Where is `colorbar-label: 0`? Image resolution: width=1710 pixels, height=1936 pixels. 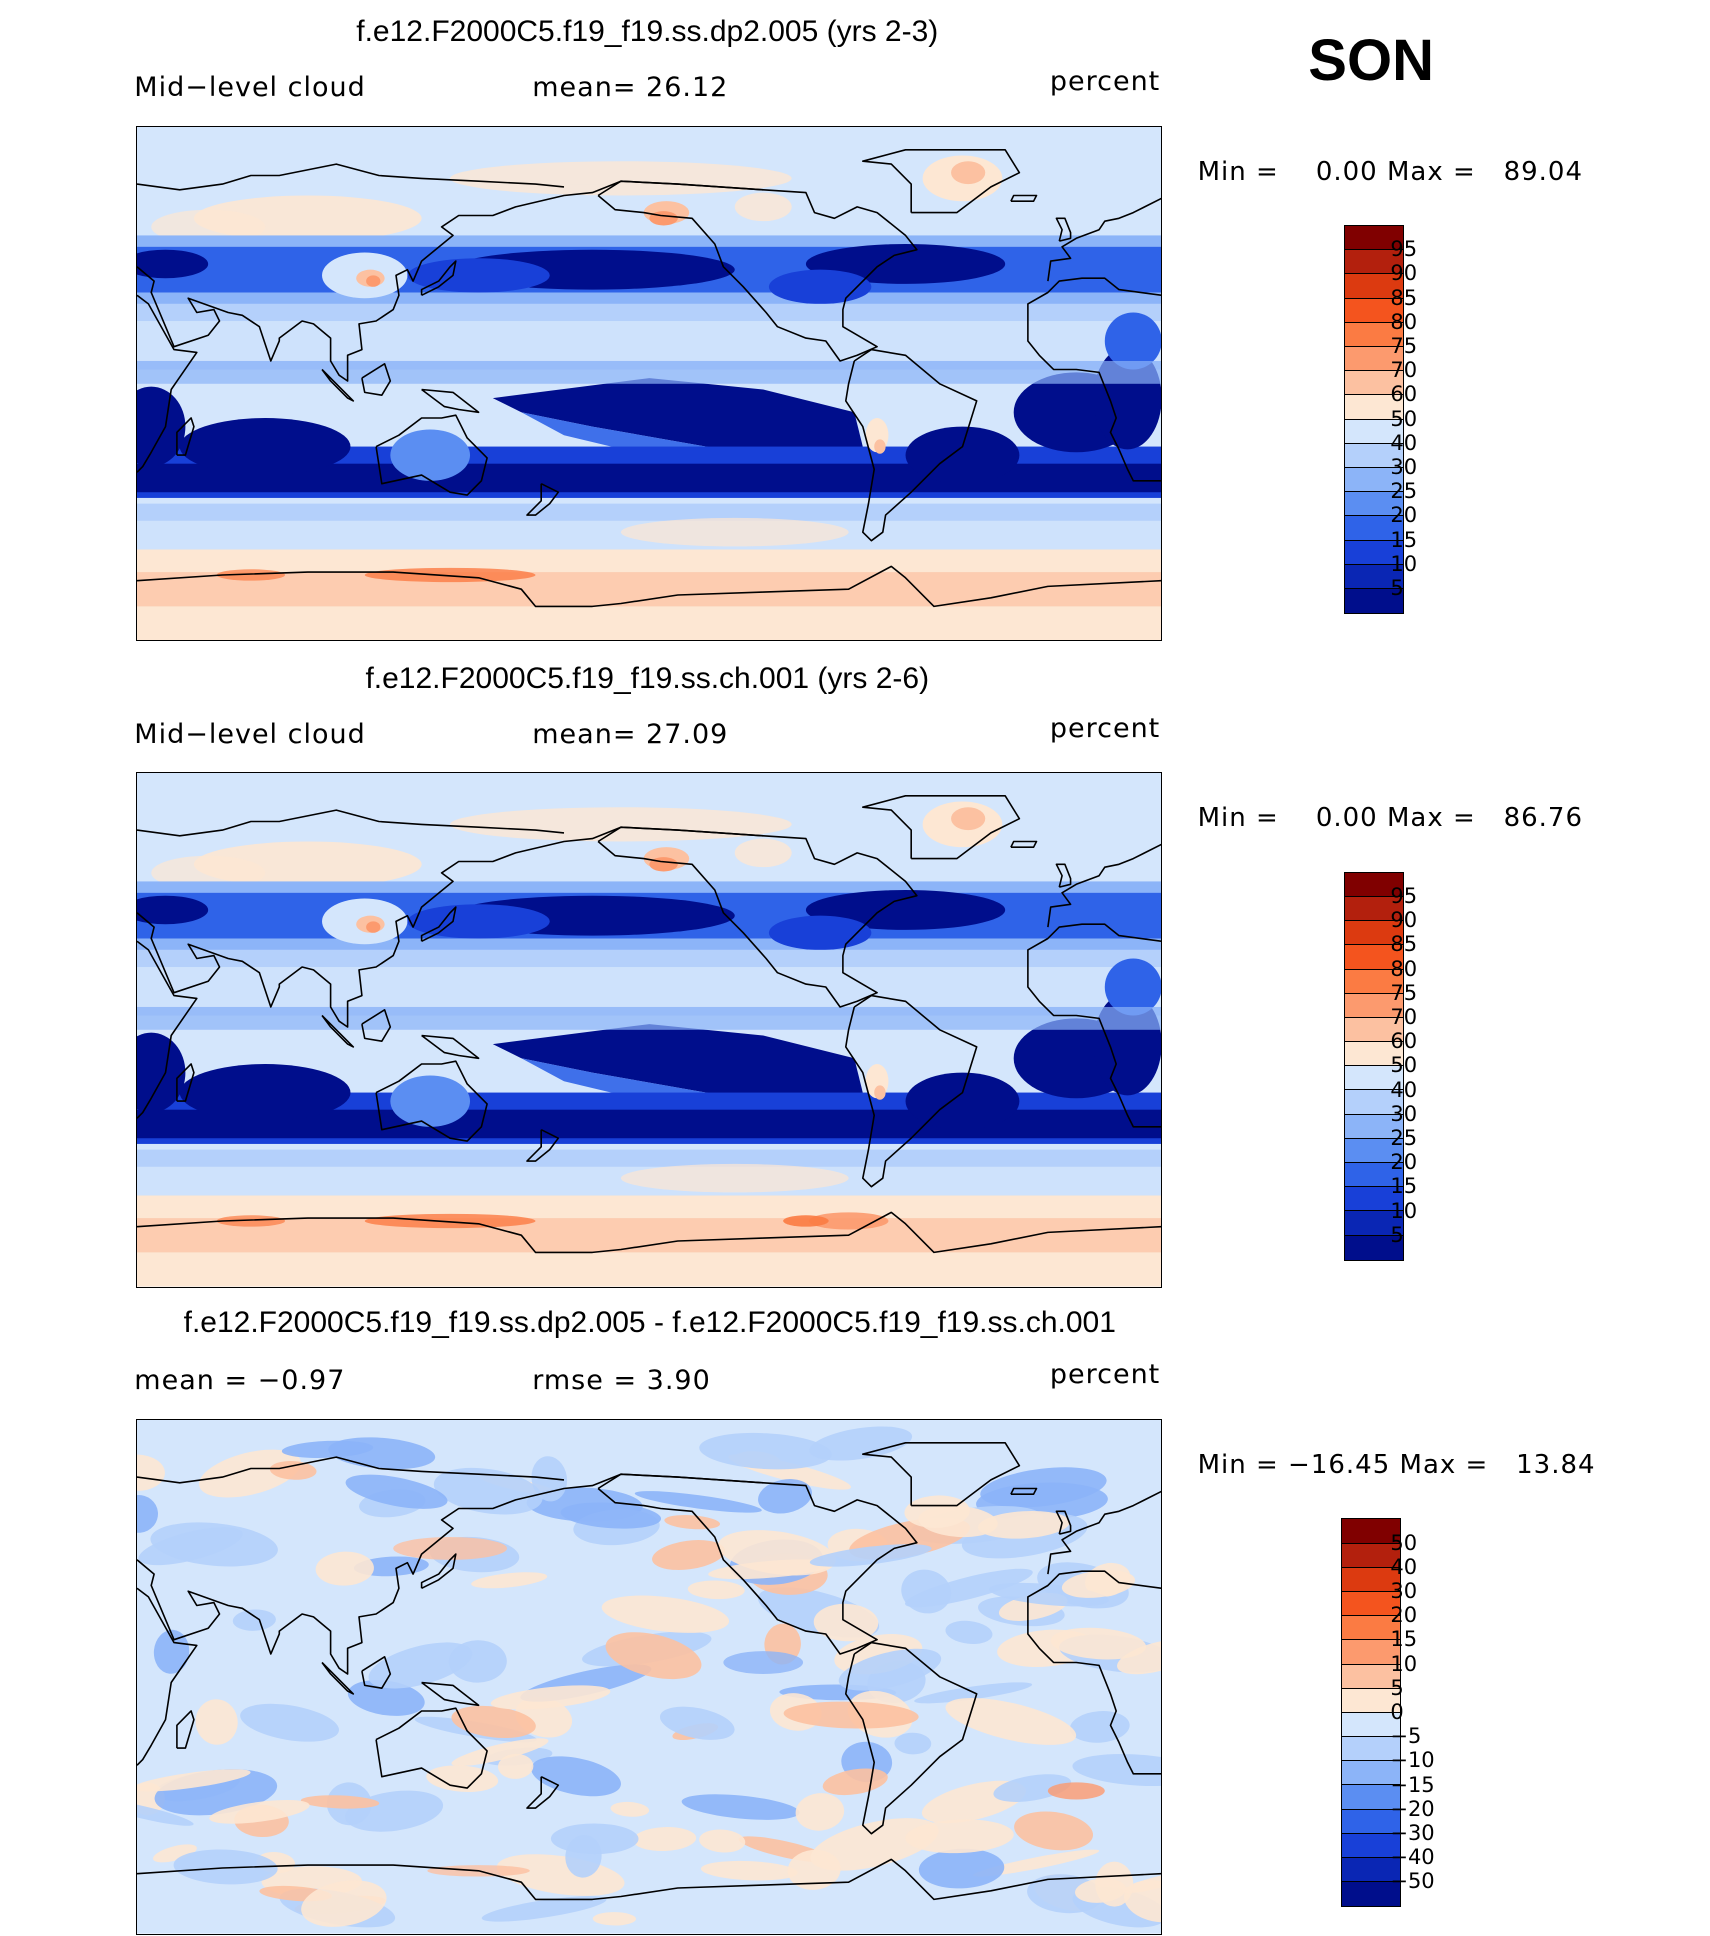 colorbar-label: 0 is located at coordinates (1397, 1712).